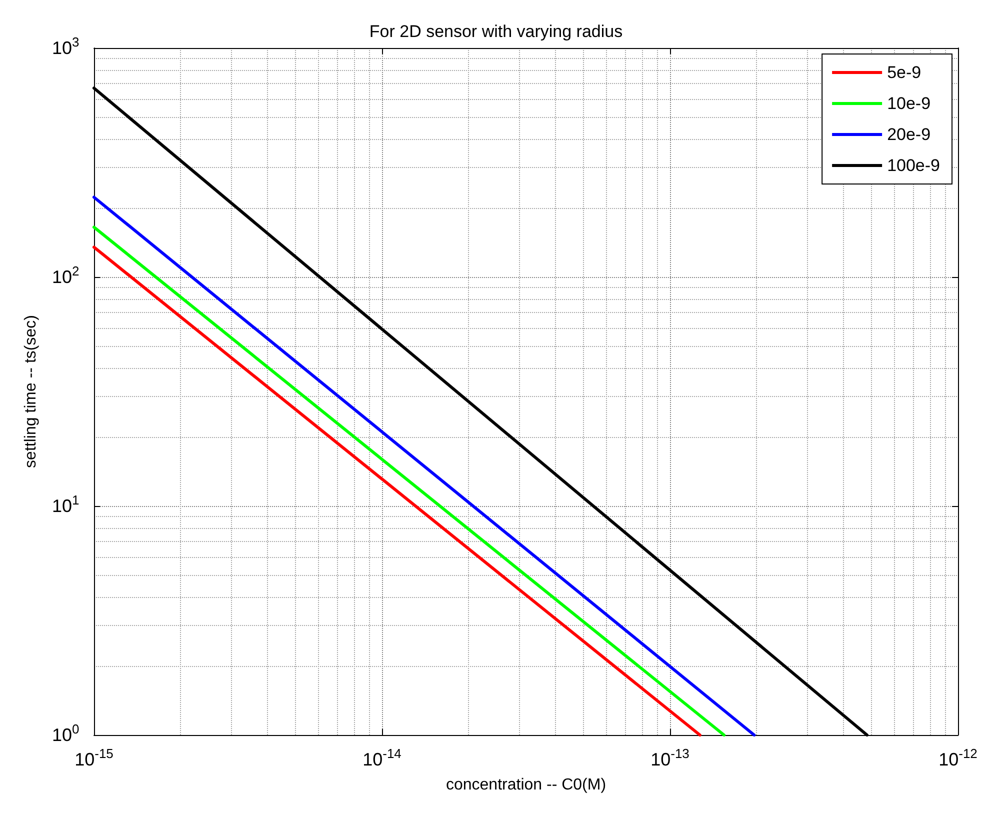 This screenshot has height=817, width=992. What do you see at coordinates (904, 72) in the screenshot?
I see `legend-label: 5e-9` at bounding box center [904, 72].